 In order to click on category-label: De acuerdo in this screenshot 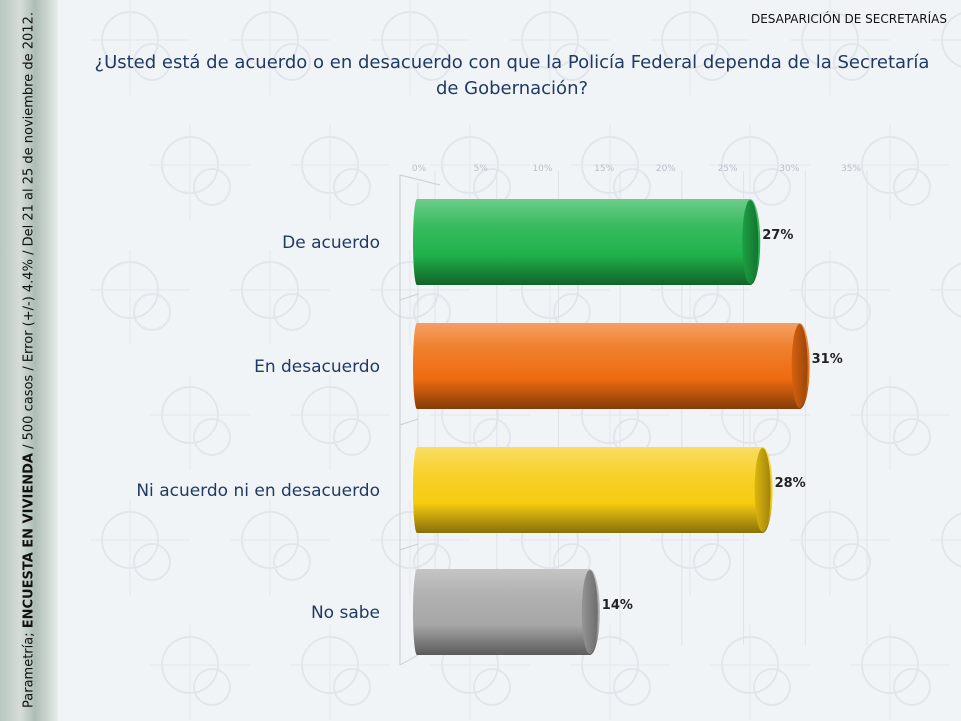, I will do `click(331, 243)`.